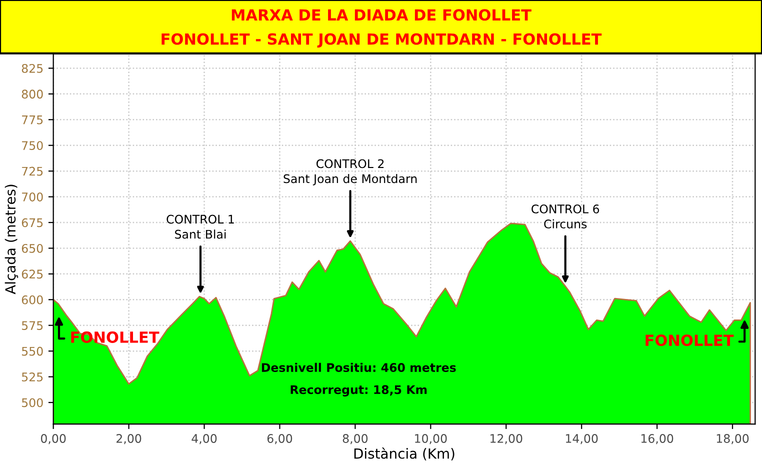  What do you see at coordinates (32, 325) in the screenshot?
I see `y-tick-label: 575` at bounding box center [32, 325].